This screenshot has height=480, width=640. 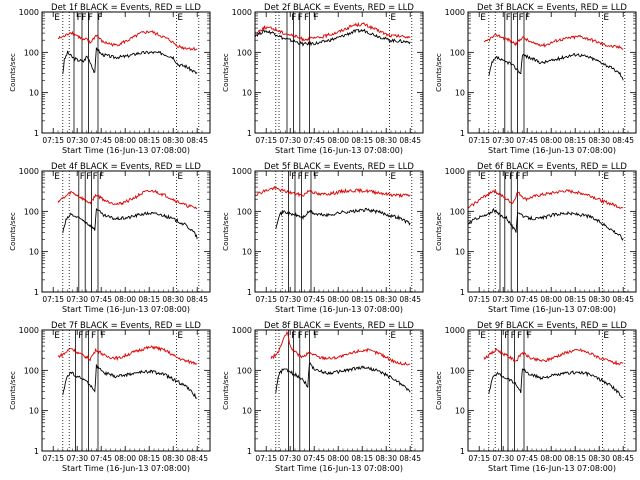 What do you see at coordinates (126, 167) in the screenshot?
I see `panel-title: Det 4f BLACK = Events, RED = LLD` at bounding box center [126, 167].